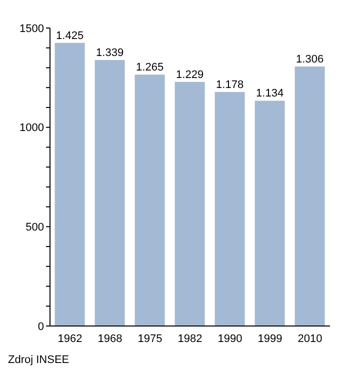 This screenshot has height=373, width=350. What do you see at coordinates (41, 326) in the screenshot?
I see `y-tick-label: 0` at bounding box center [41, 326].